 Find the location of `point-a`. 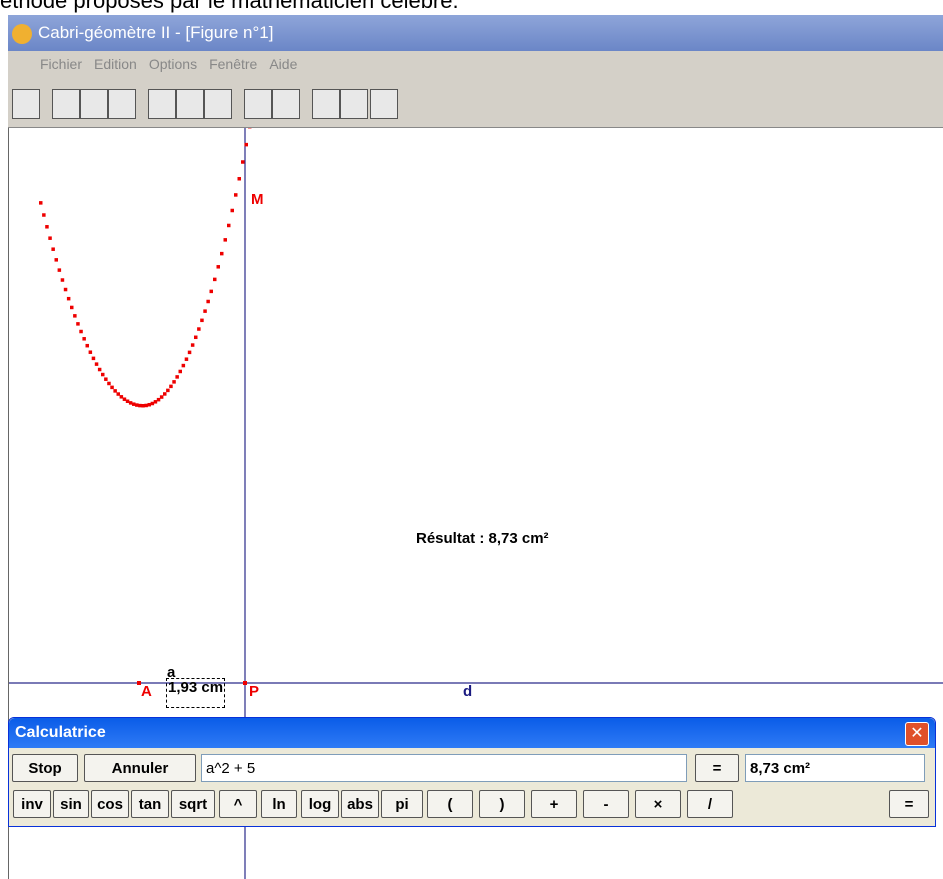

point-a is located at coordinates (139, 683).